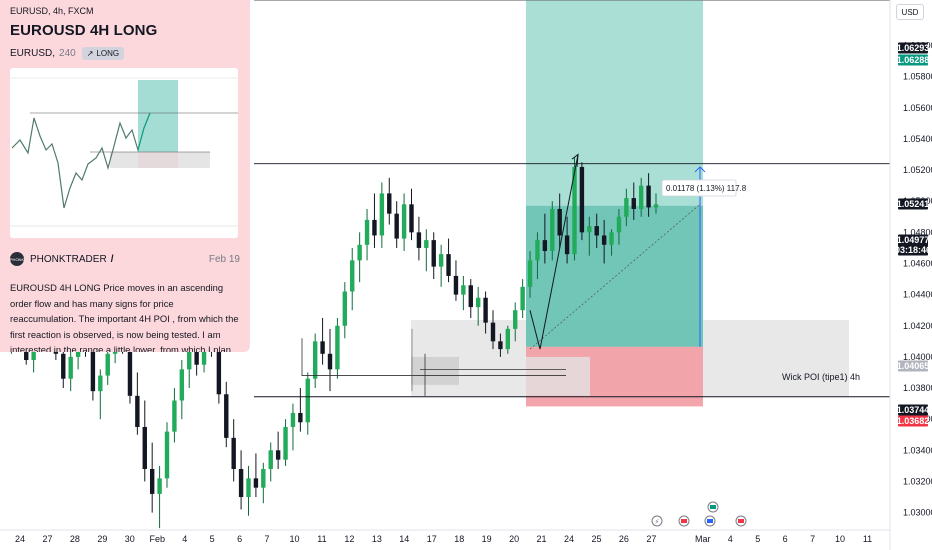  What do you see at coordinates (757, 539) in the screenshot?
I see `time-tick-label: 5` at bounding box center [757, 539].